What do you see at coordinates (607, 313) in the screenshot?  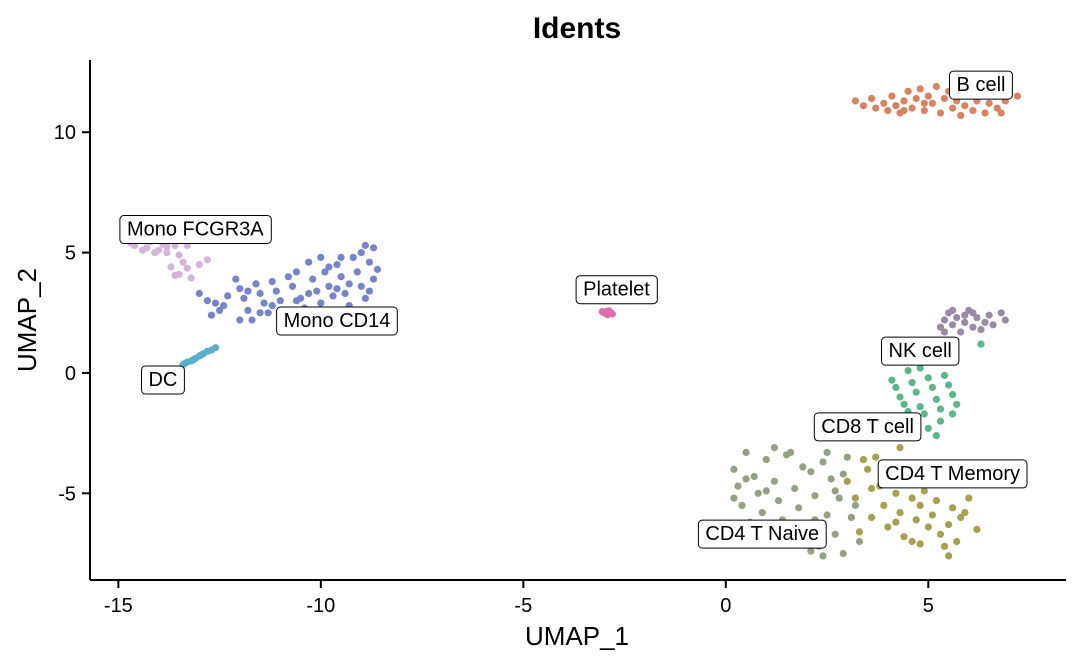 I see `series-platelet` at bounding box center [607, 313].